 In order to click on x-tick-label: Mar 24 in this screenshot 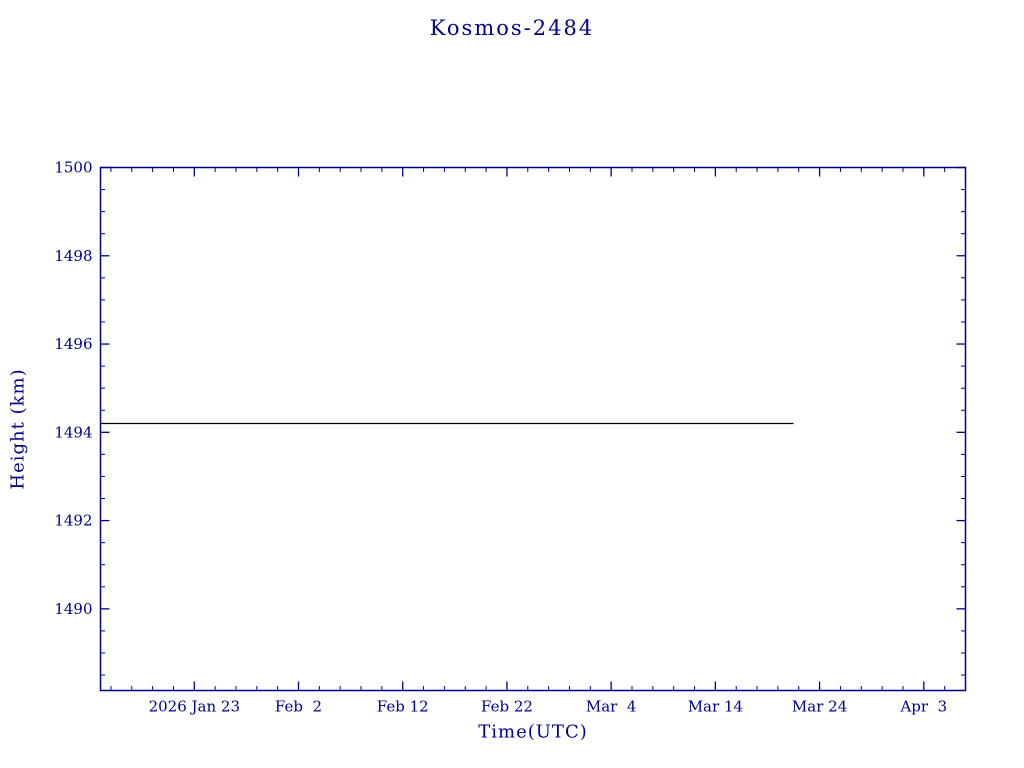, I will do `click(819, 707)`.